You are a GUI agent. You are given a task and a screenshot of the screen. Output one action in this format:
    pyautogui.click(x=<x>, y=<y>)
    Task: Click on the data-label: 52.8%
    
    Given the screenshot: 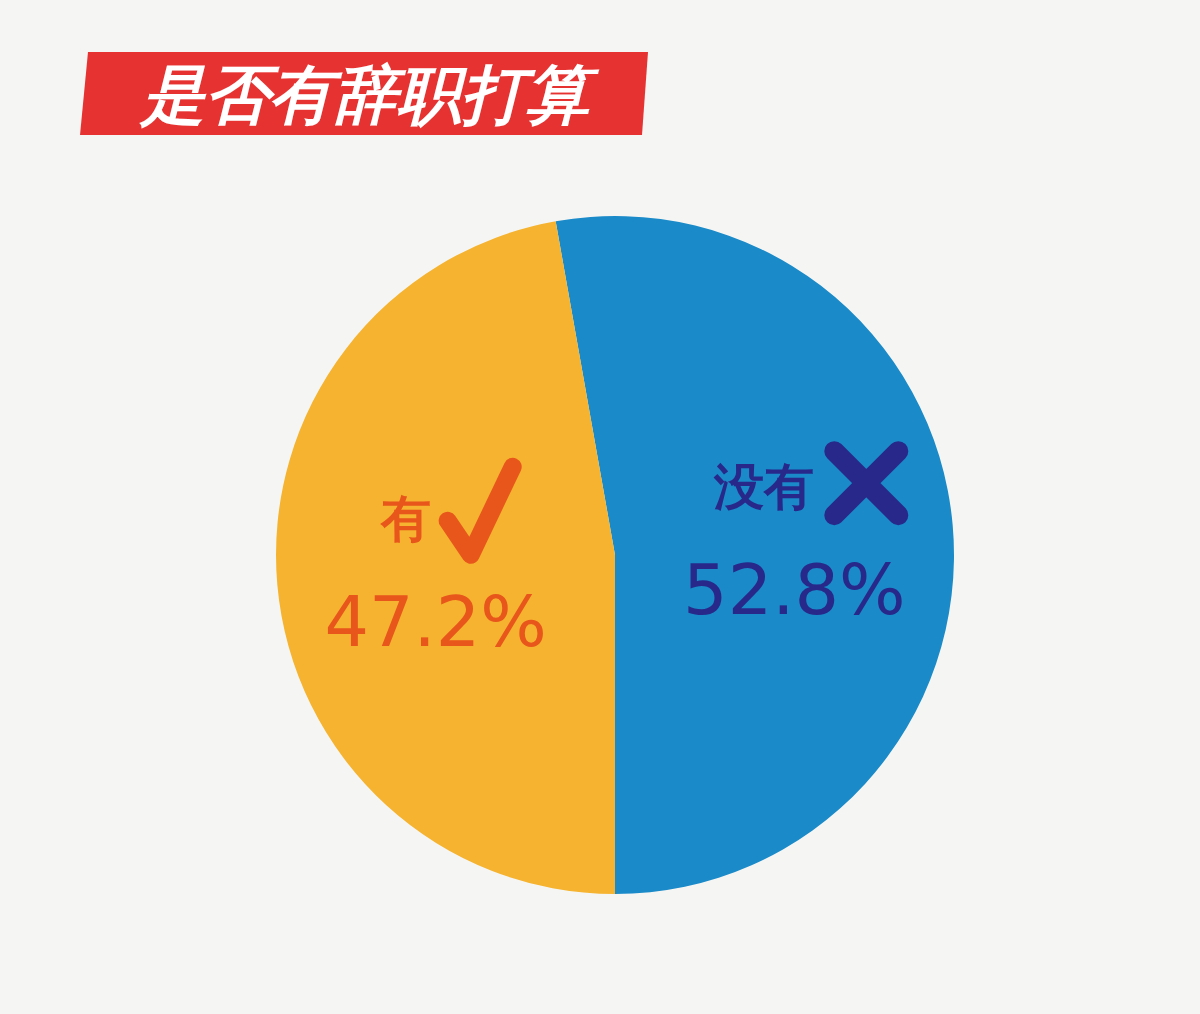 What is the action you would take?
    pyautogui.click(x=794, y=590)
    